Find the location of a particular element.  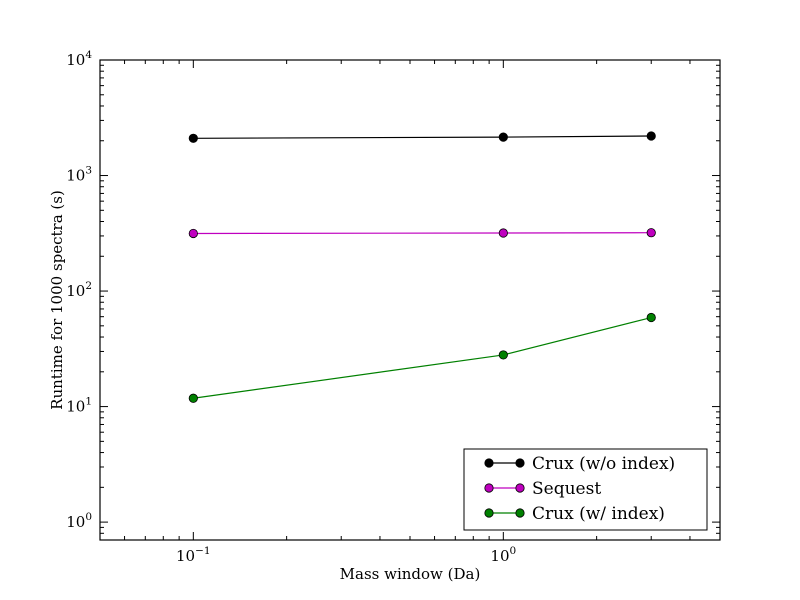

y-tick-exponent: 0 is located at coordinates (88, 517).